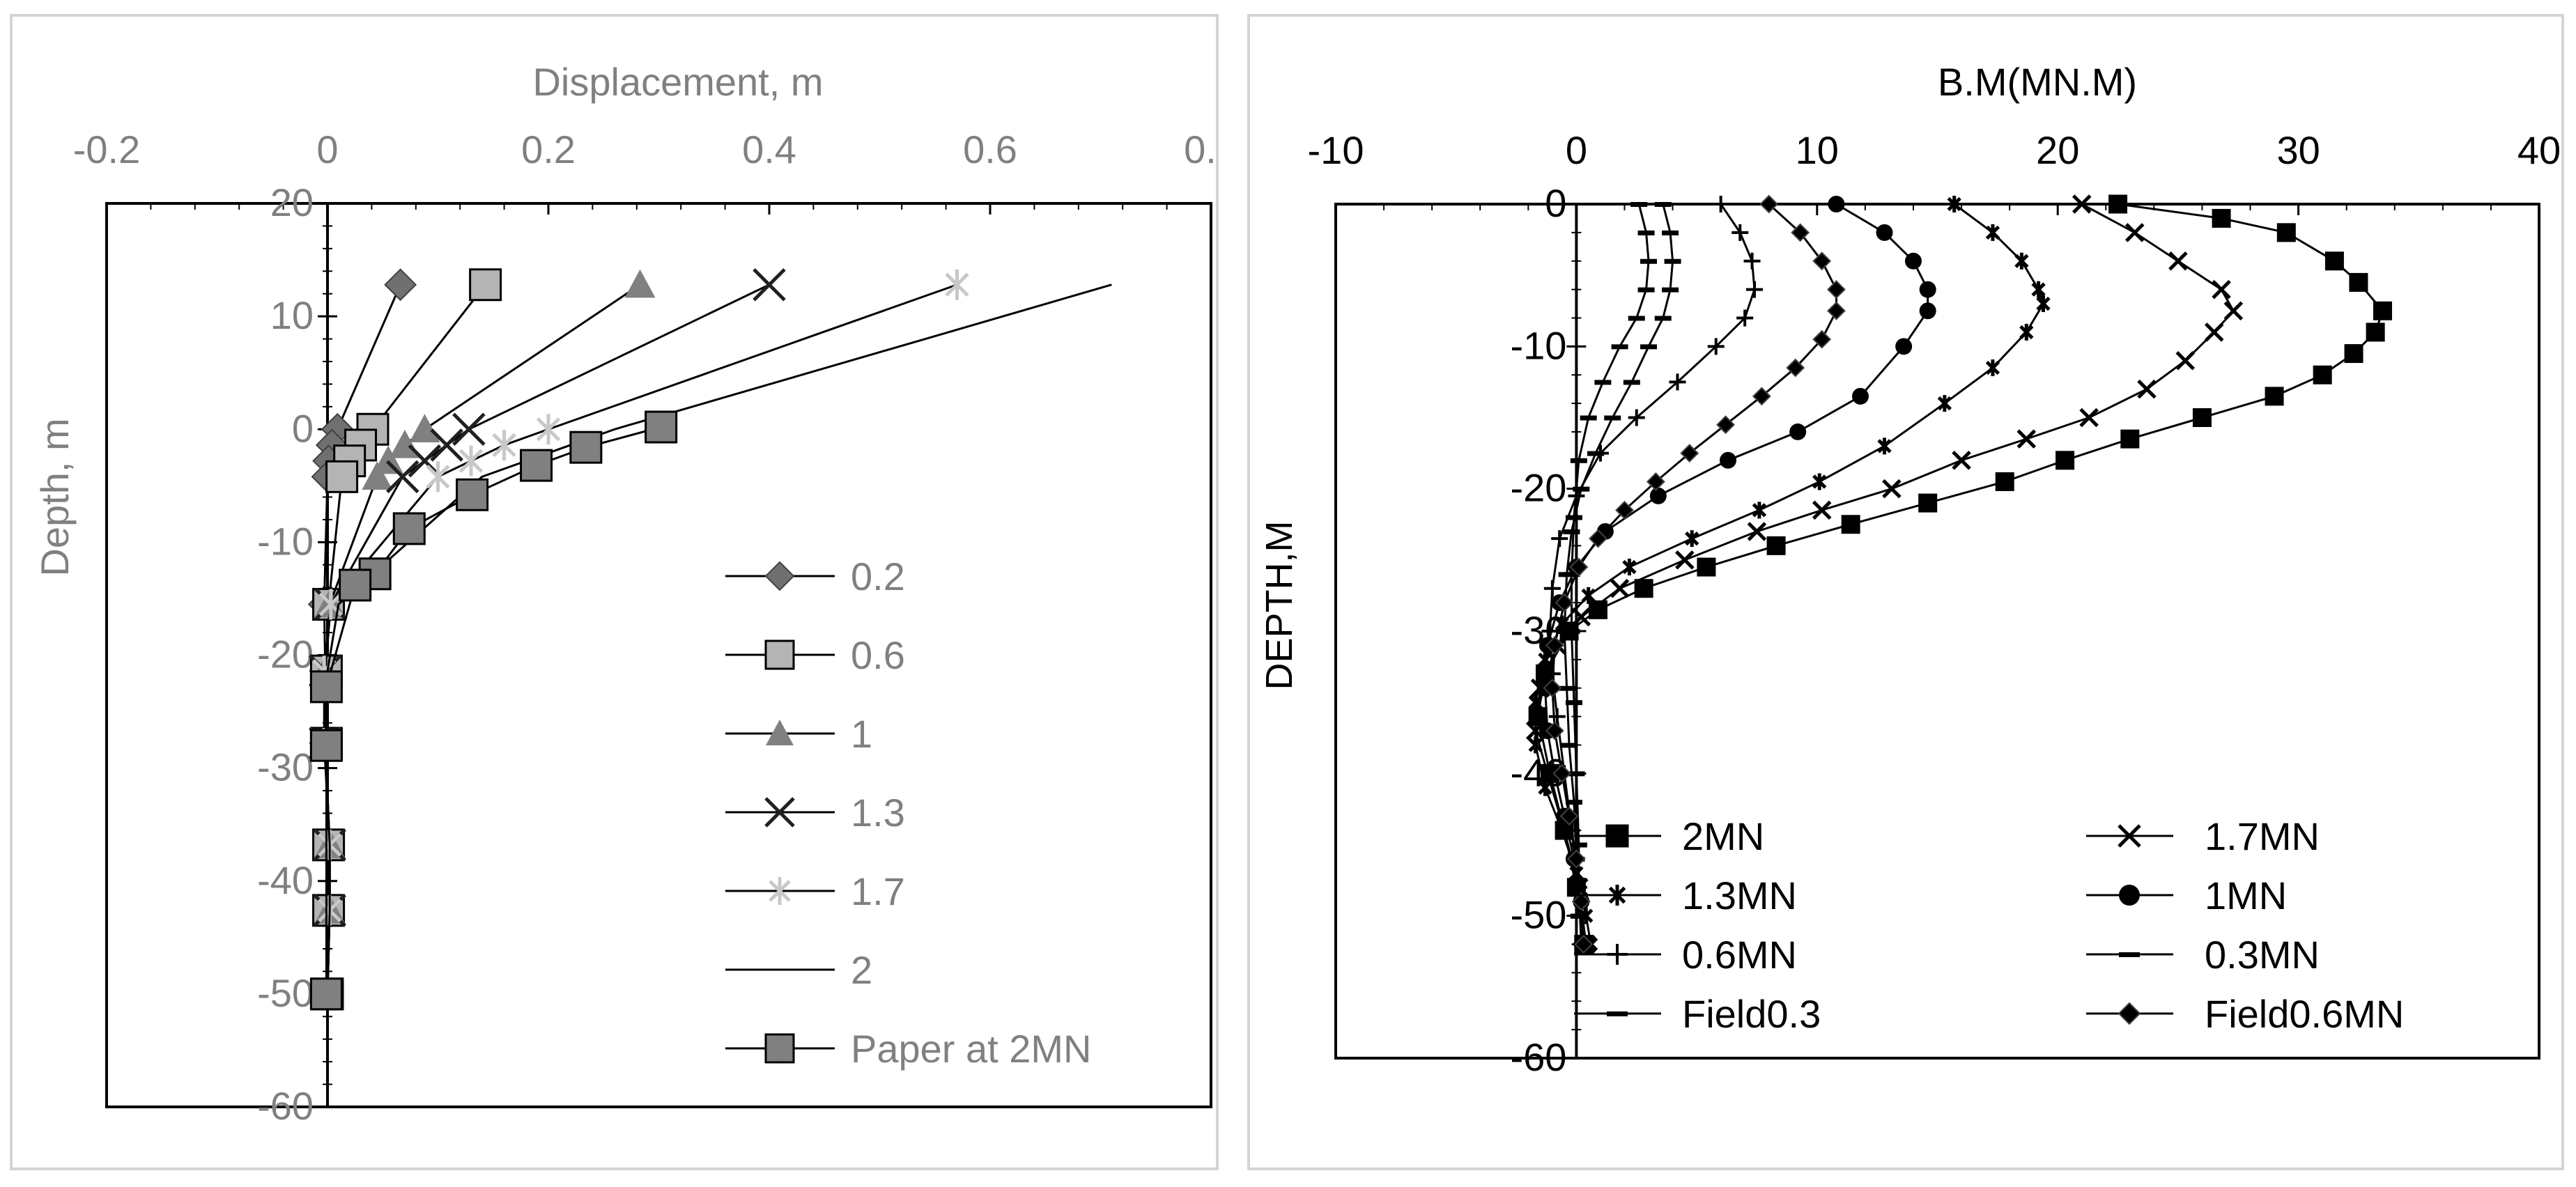  I want to click on legend-item: 0.2, so click(815, 576).